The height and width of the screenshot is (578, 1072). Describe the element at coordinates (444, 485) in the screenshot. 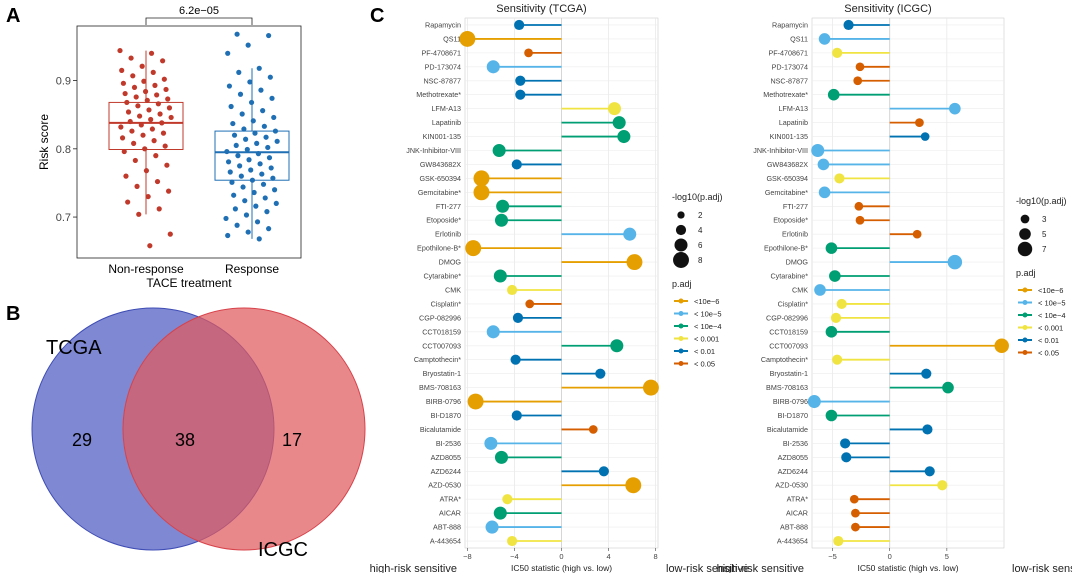

I see `drug-label-azd-0530: AZD-0530` at that location.